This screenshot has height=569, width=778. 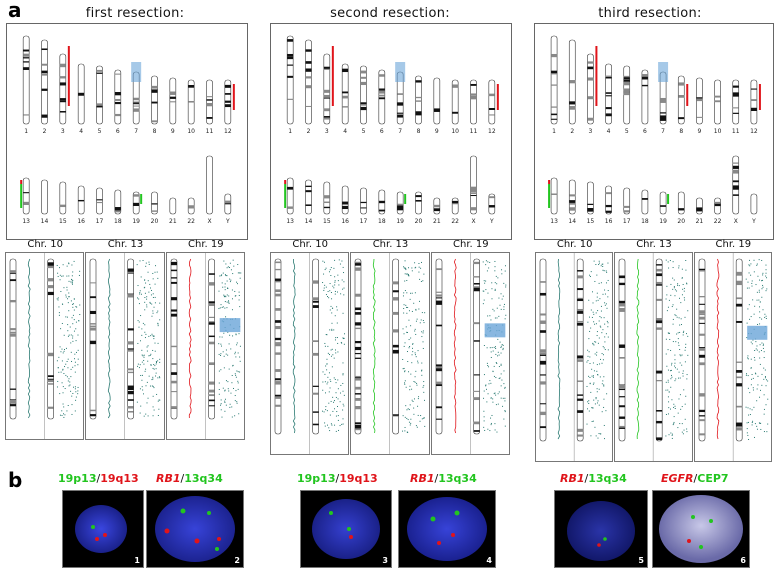 I want to click on probe-rb1: RB1, so click(x=168, y=478).